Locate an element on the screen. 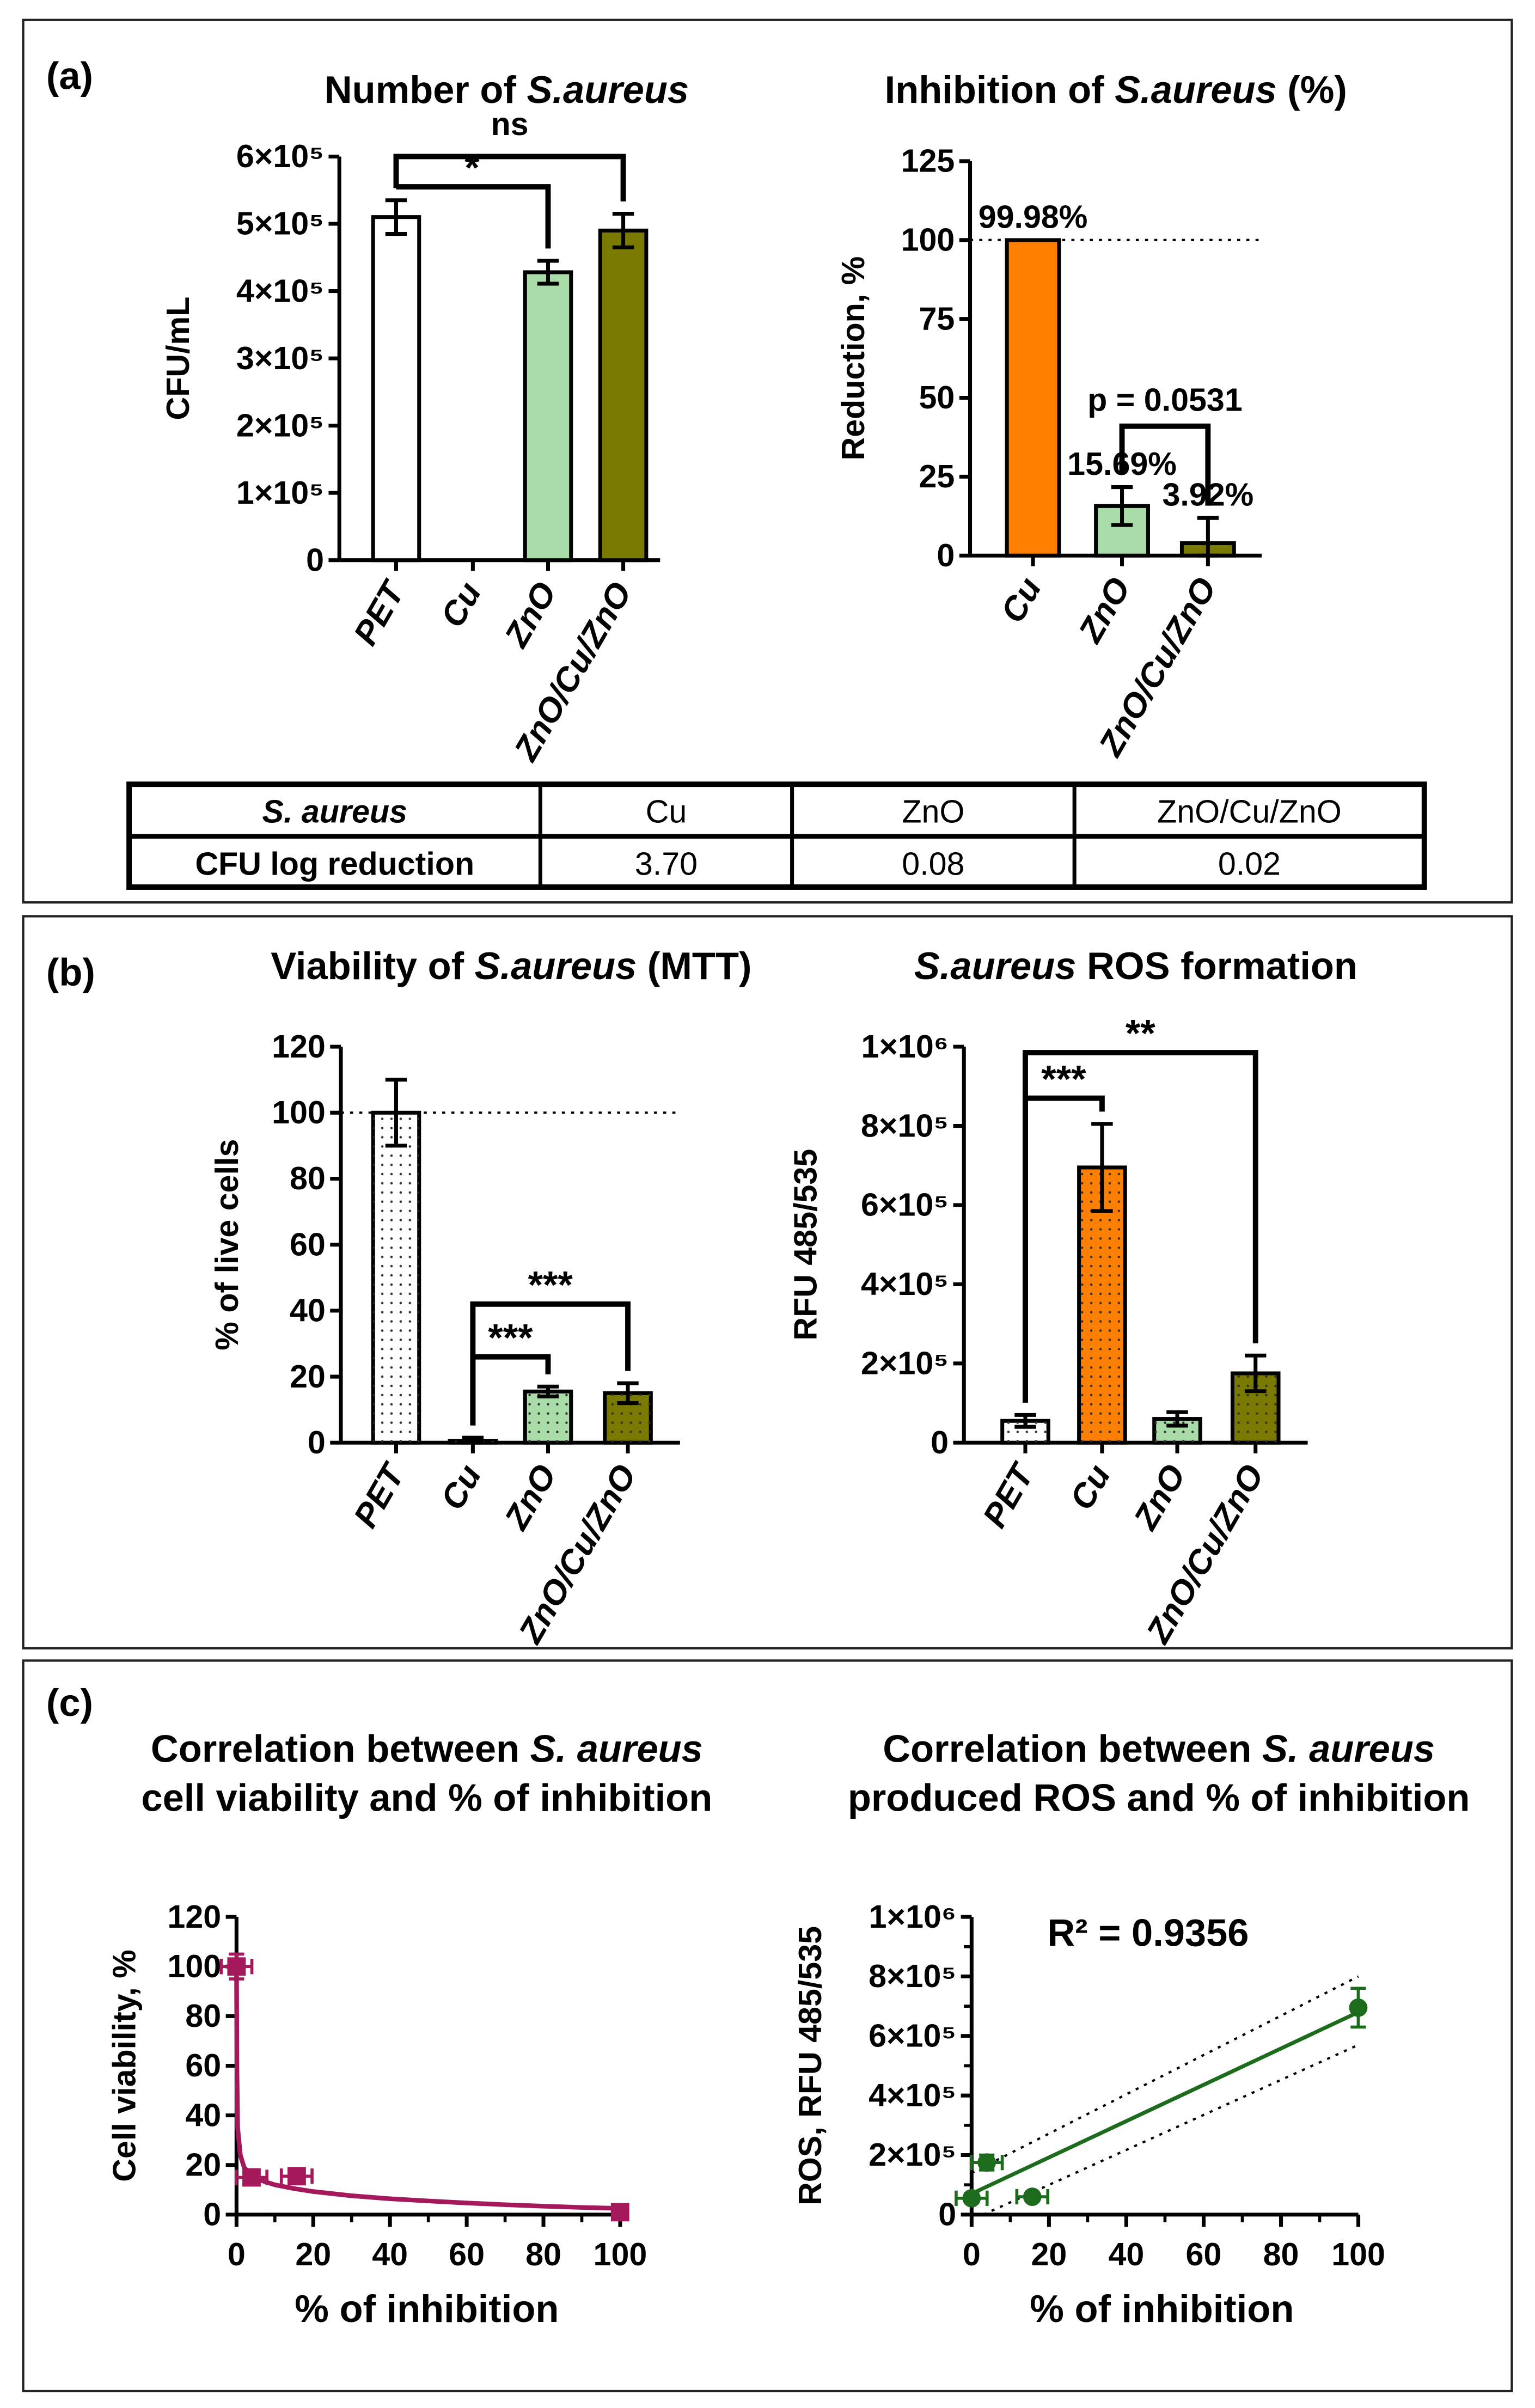  chart-title: Inhibition of S.aureus (%) is located at coordinates (1116, 89).